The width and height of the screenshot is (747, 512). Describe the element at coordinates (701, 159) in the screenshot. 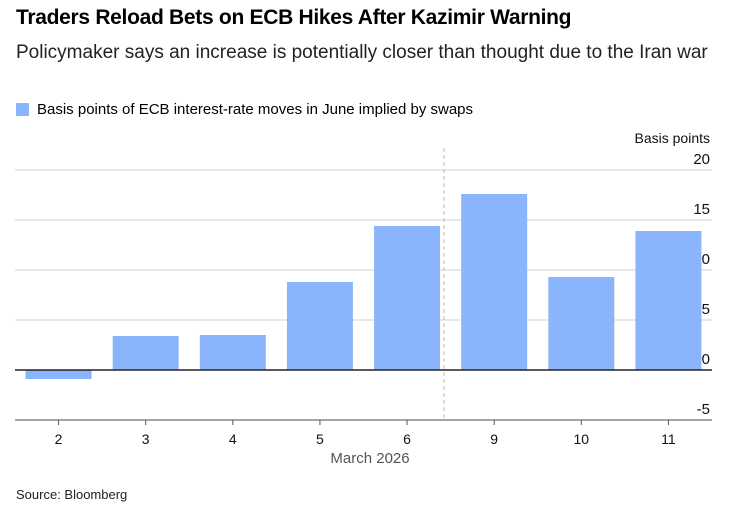

I see `y-tick-label: 20` at that location.